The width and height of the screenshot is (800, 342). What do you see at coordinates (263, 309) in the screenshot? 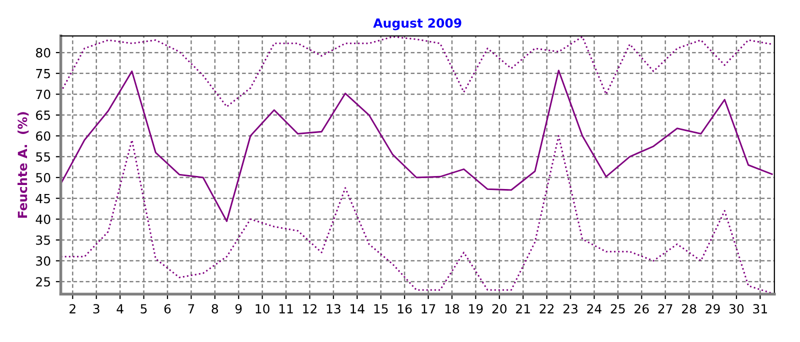
I see `x-tick-label: 10` at bounding box center [263, 309].